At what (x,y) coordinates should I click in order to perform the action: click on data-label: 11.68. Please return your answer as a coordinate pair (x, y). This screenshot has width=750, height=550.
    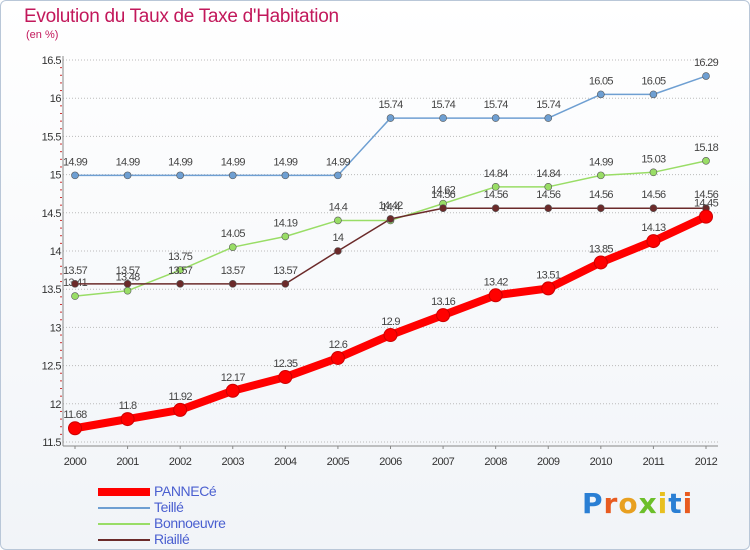
    Looking at the image, I should click on (75, 415).